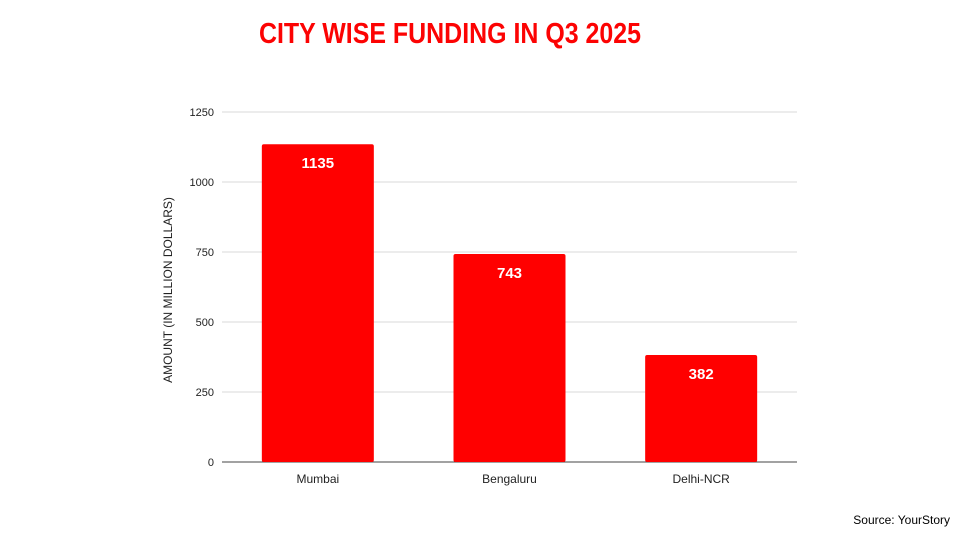 Image resolution: width=960 pixels, height=540 pixels. What do you see at coordinates (205, 393) in the screenshot?
I see `y-tick-label: 250` at bounding box center [205, 393].